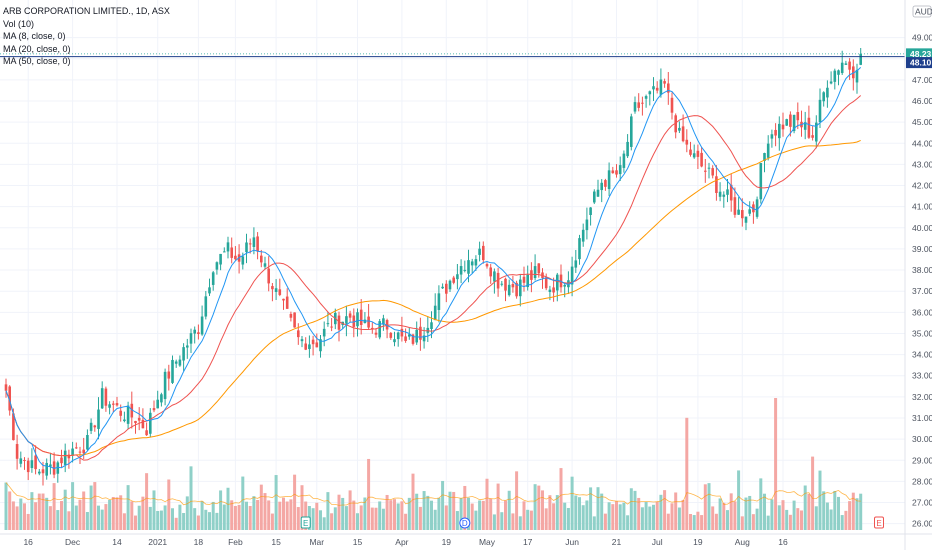 Image resolution: width=932 pixels, height=550 pixels. What do you see at coordinates (86, 11) in the screenshot?
I see `symbol-title: ARB CORPORATION LIMITED., 1D, ASX` at bounding box center [86, 11].